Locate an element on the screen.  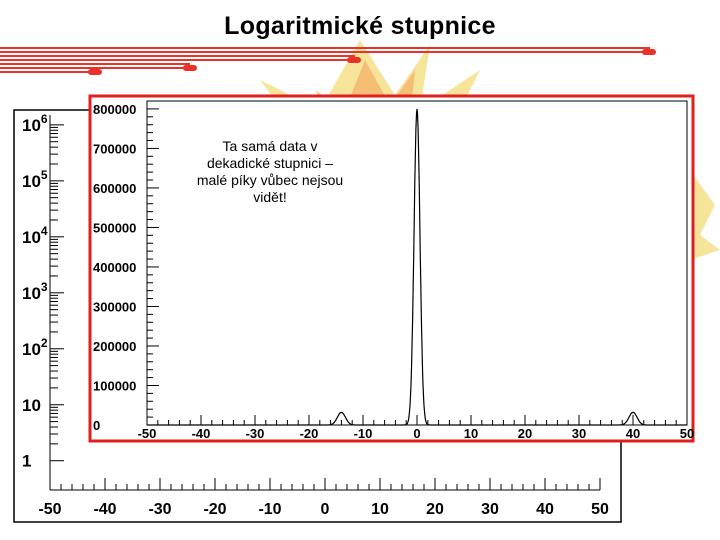
linear-x-tick-label: 0 is located at coordinates (416, 433).